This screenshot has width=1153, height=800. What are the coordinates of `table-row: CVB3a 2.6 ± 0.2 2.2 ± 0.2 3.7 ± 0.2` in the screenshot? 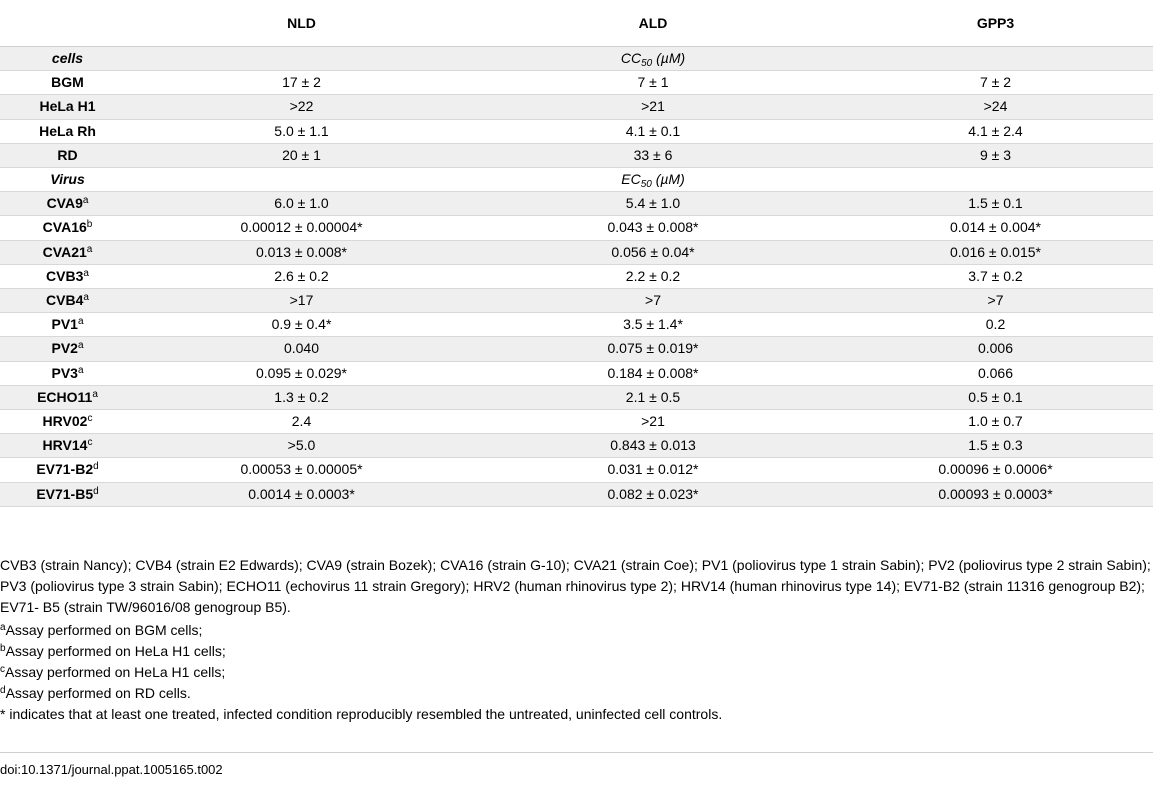 It's located at (576, 277).